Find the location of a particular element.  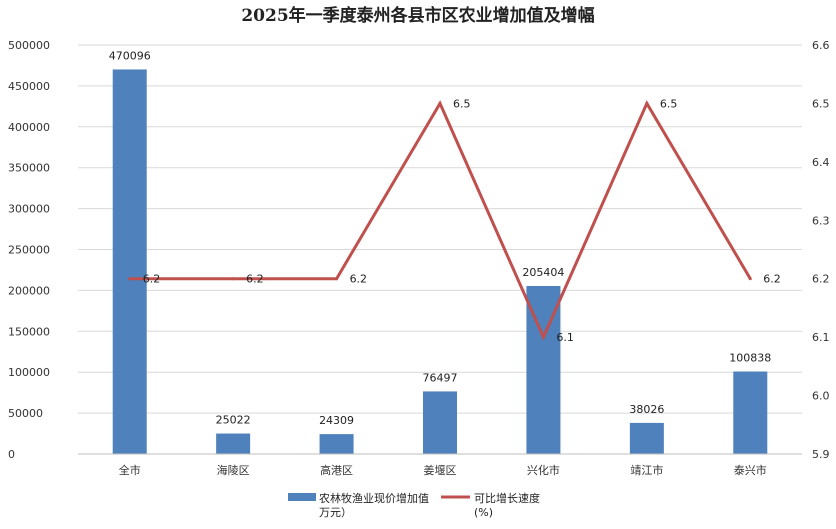

left-tick-label: 150000 is located at coordinates (29, 331).